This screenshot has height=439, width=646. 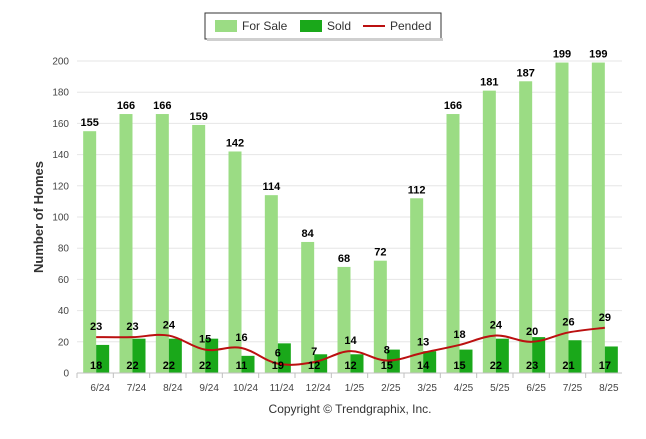 What do you see at coordinates (209, 388) in the screenshot?
I see `x-tick-label: 9/24` at bounding box center [209, 388].